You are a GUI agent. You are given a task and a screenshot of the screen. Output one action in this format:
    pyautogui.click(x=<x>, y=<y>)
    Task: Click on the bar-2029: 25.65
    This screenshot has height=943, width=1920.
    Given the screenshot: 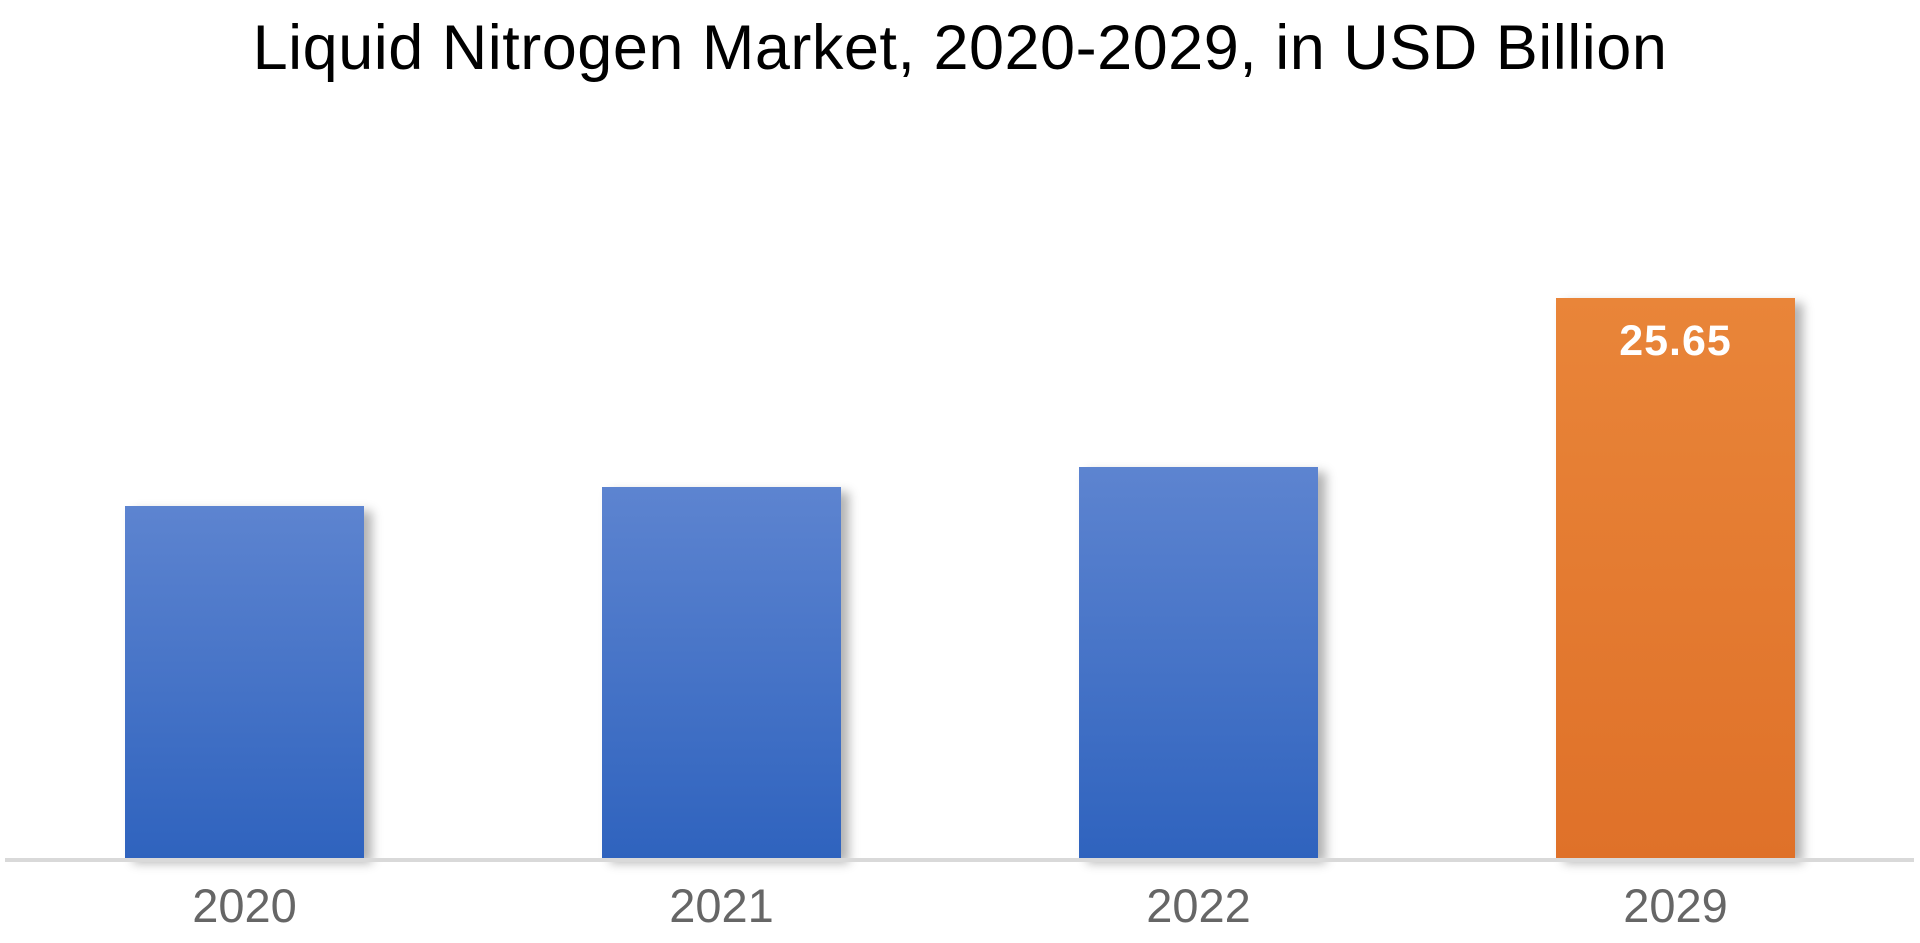 What is the action you would take?
    pyautogui.click(x=1675, y=578)
    